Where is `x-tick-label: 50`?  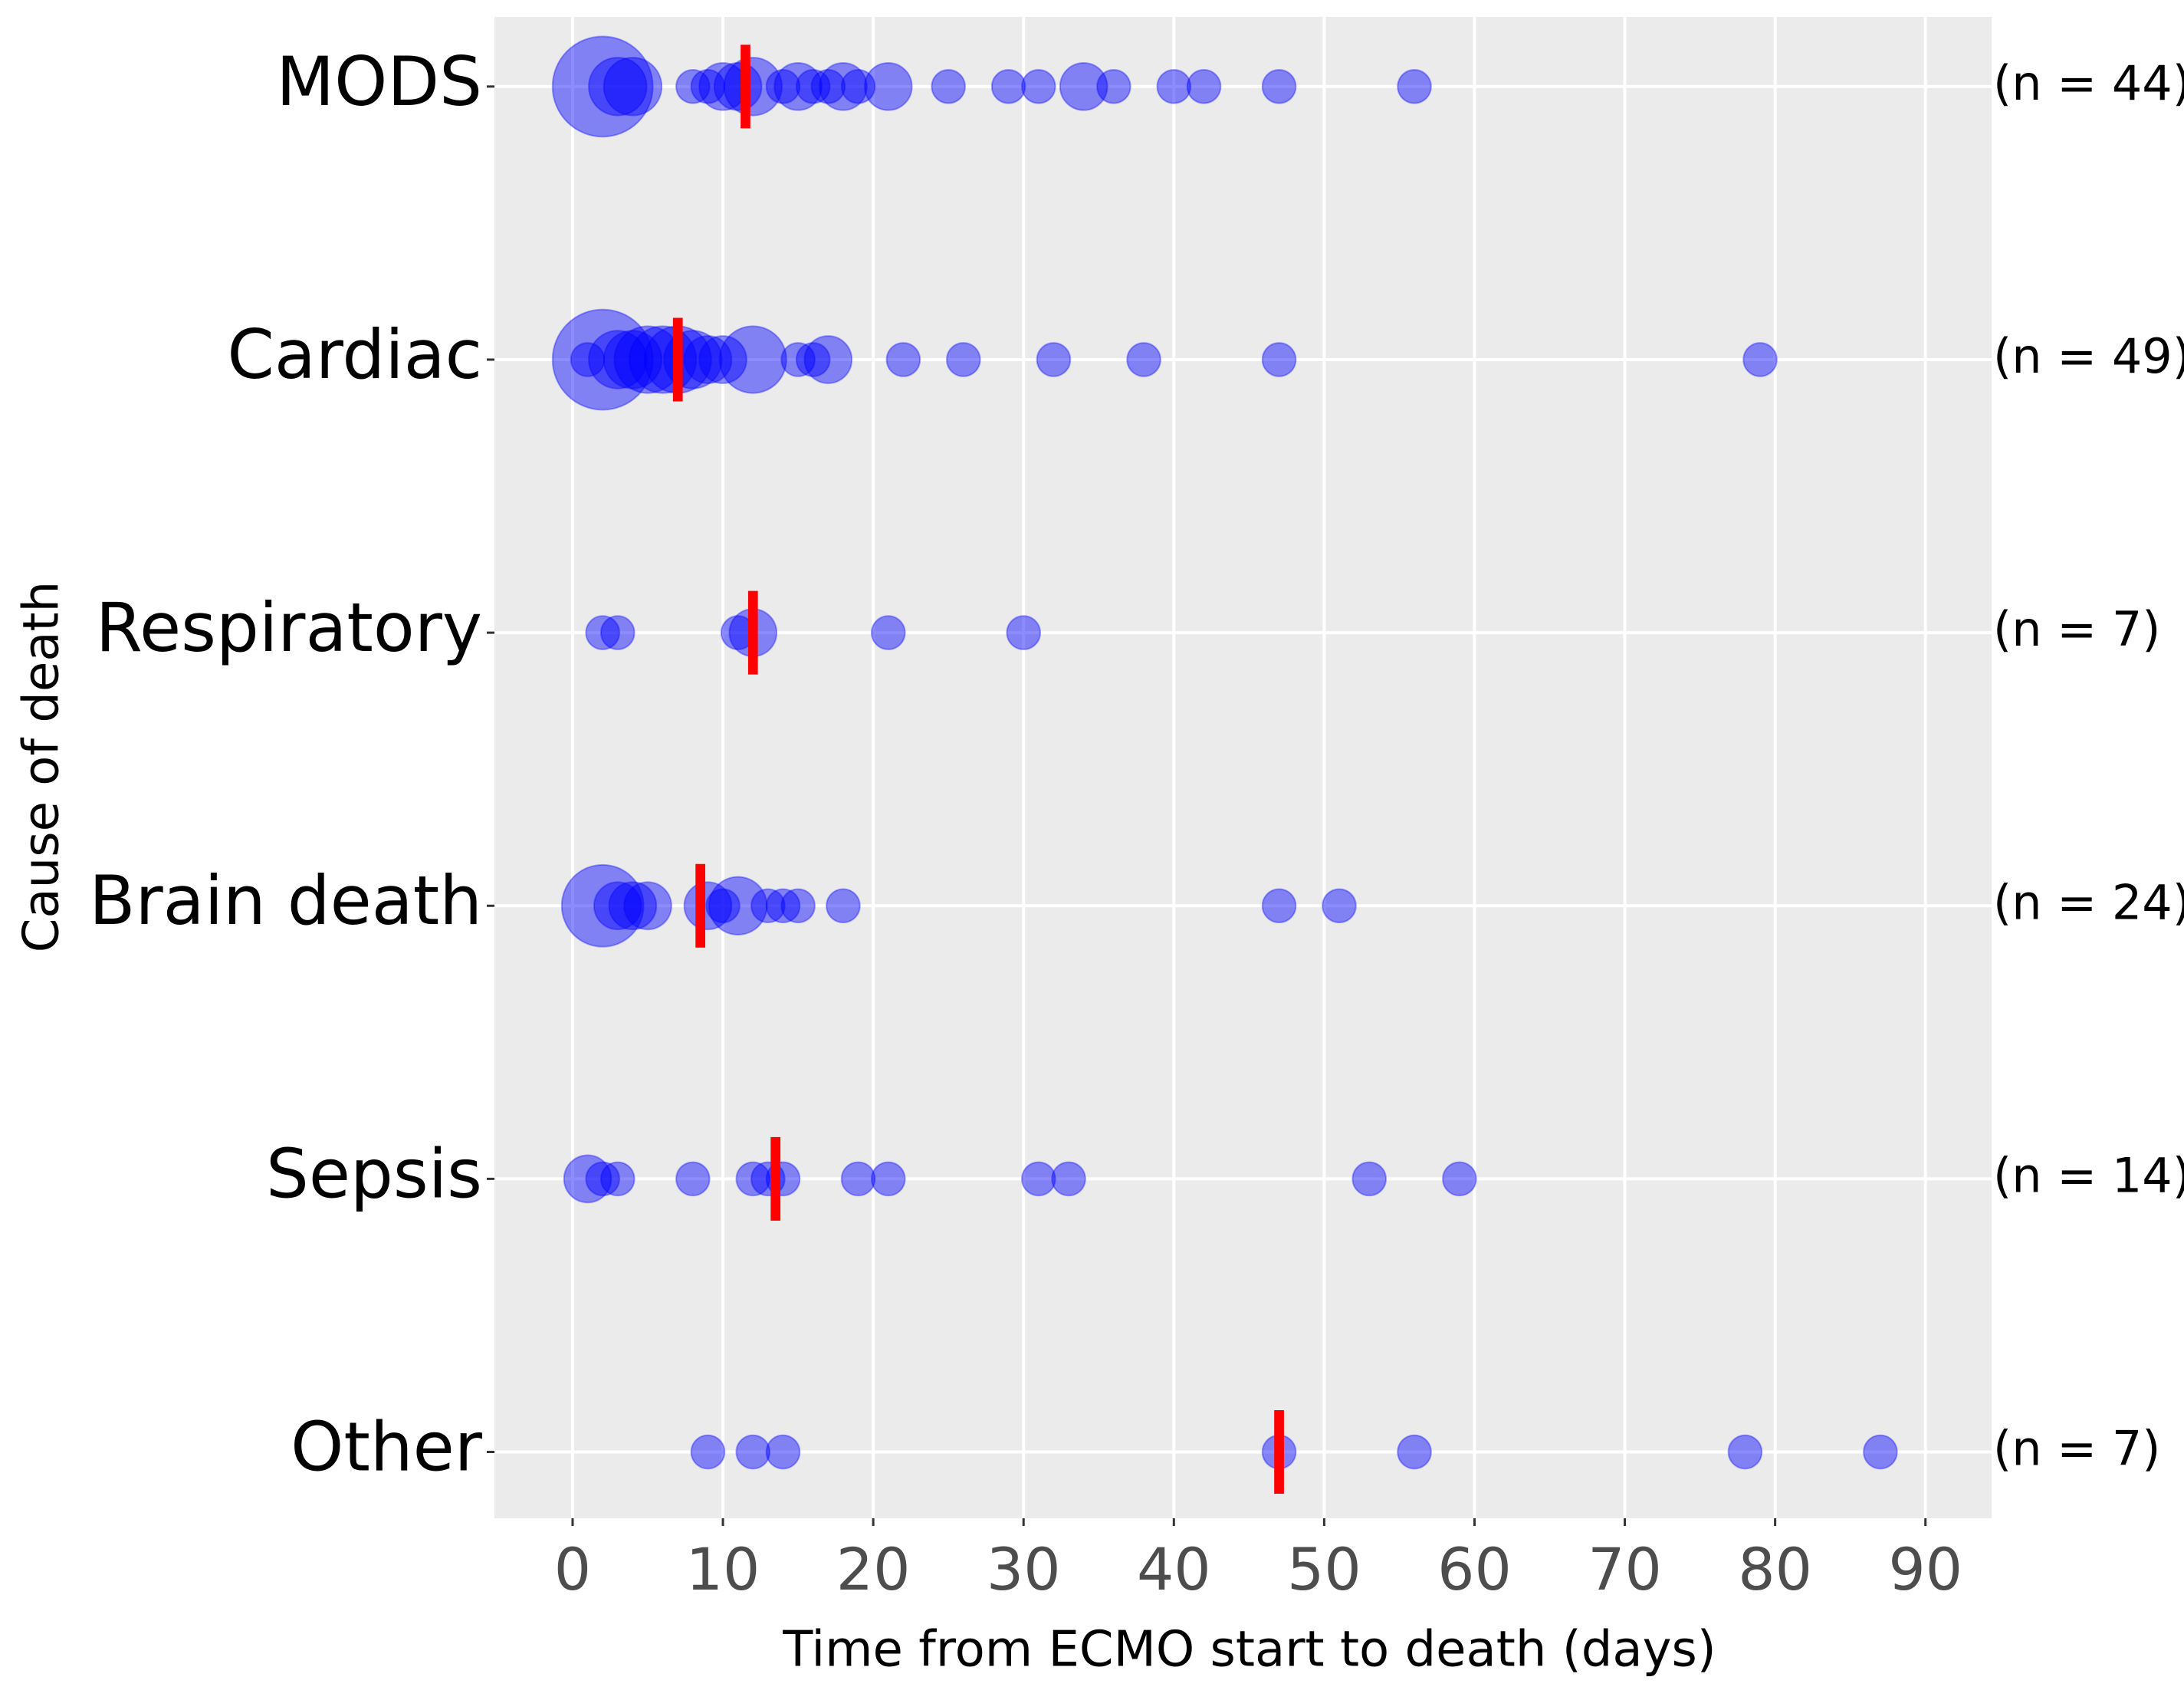
x-tick-label: 50 is located at coordinates (1324, 1569).